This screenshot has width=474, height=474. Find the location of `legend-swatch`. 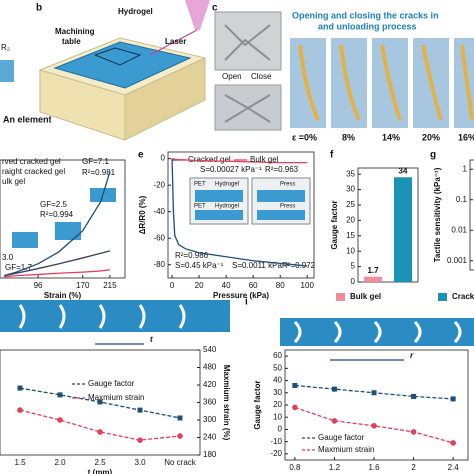

legend-swatch is located at coordinates (442, 297).